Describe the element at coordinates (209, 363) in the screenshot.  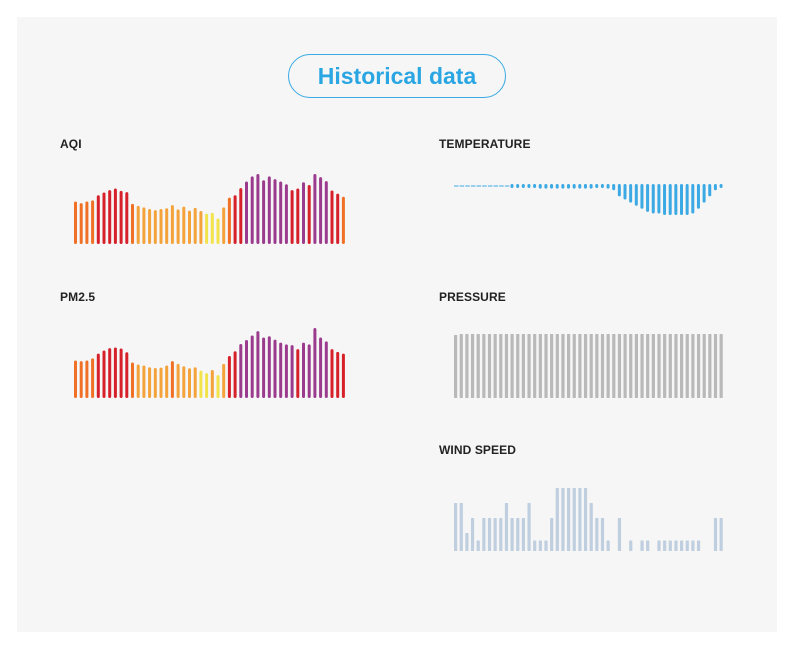
I see `pm25-chart` at that location.